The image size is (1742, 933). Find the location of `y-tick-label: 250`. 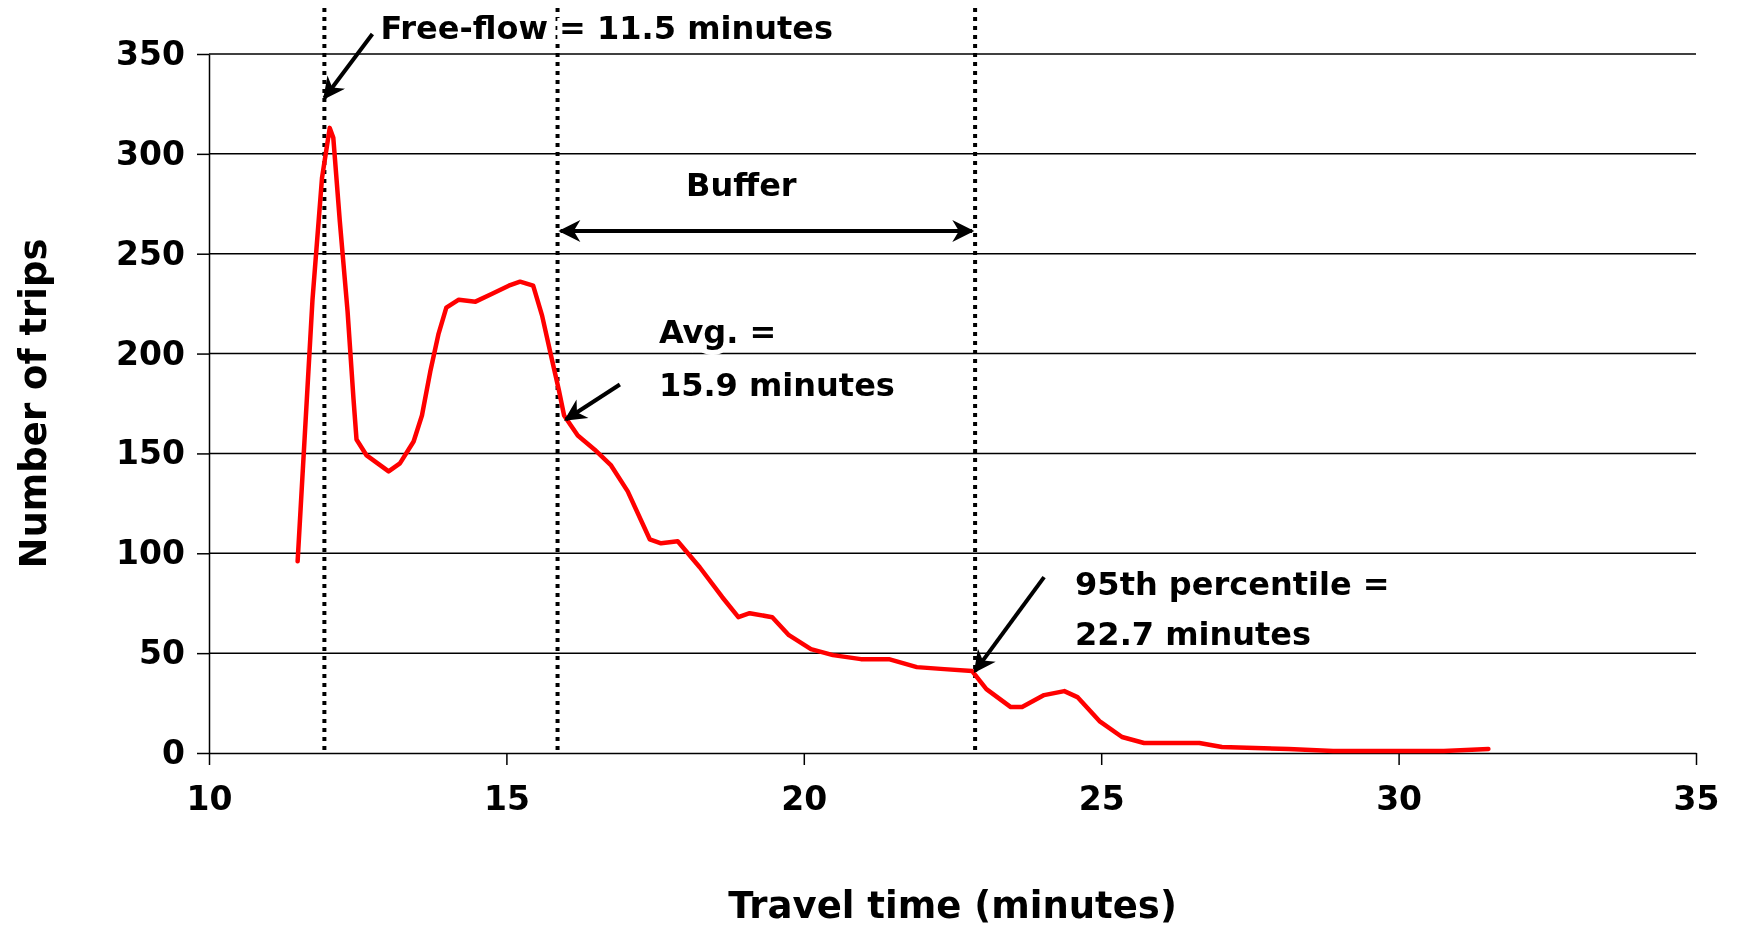

y-tick-label: 250 is located at coordinates (150, 253).